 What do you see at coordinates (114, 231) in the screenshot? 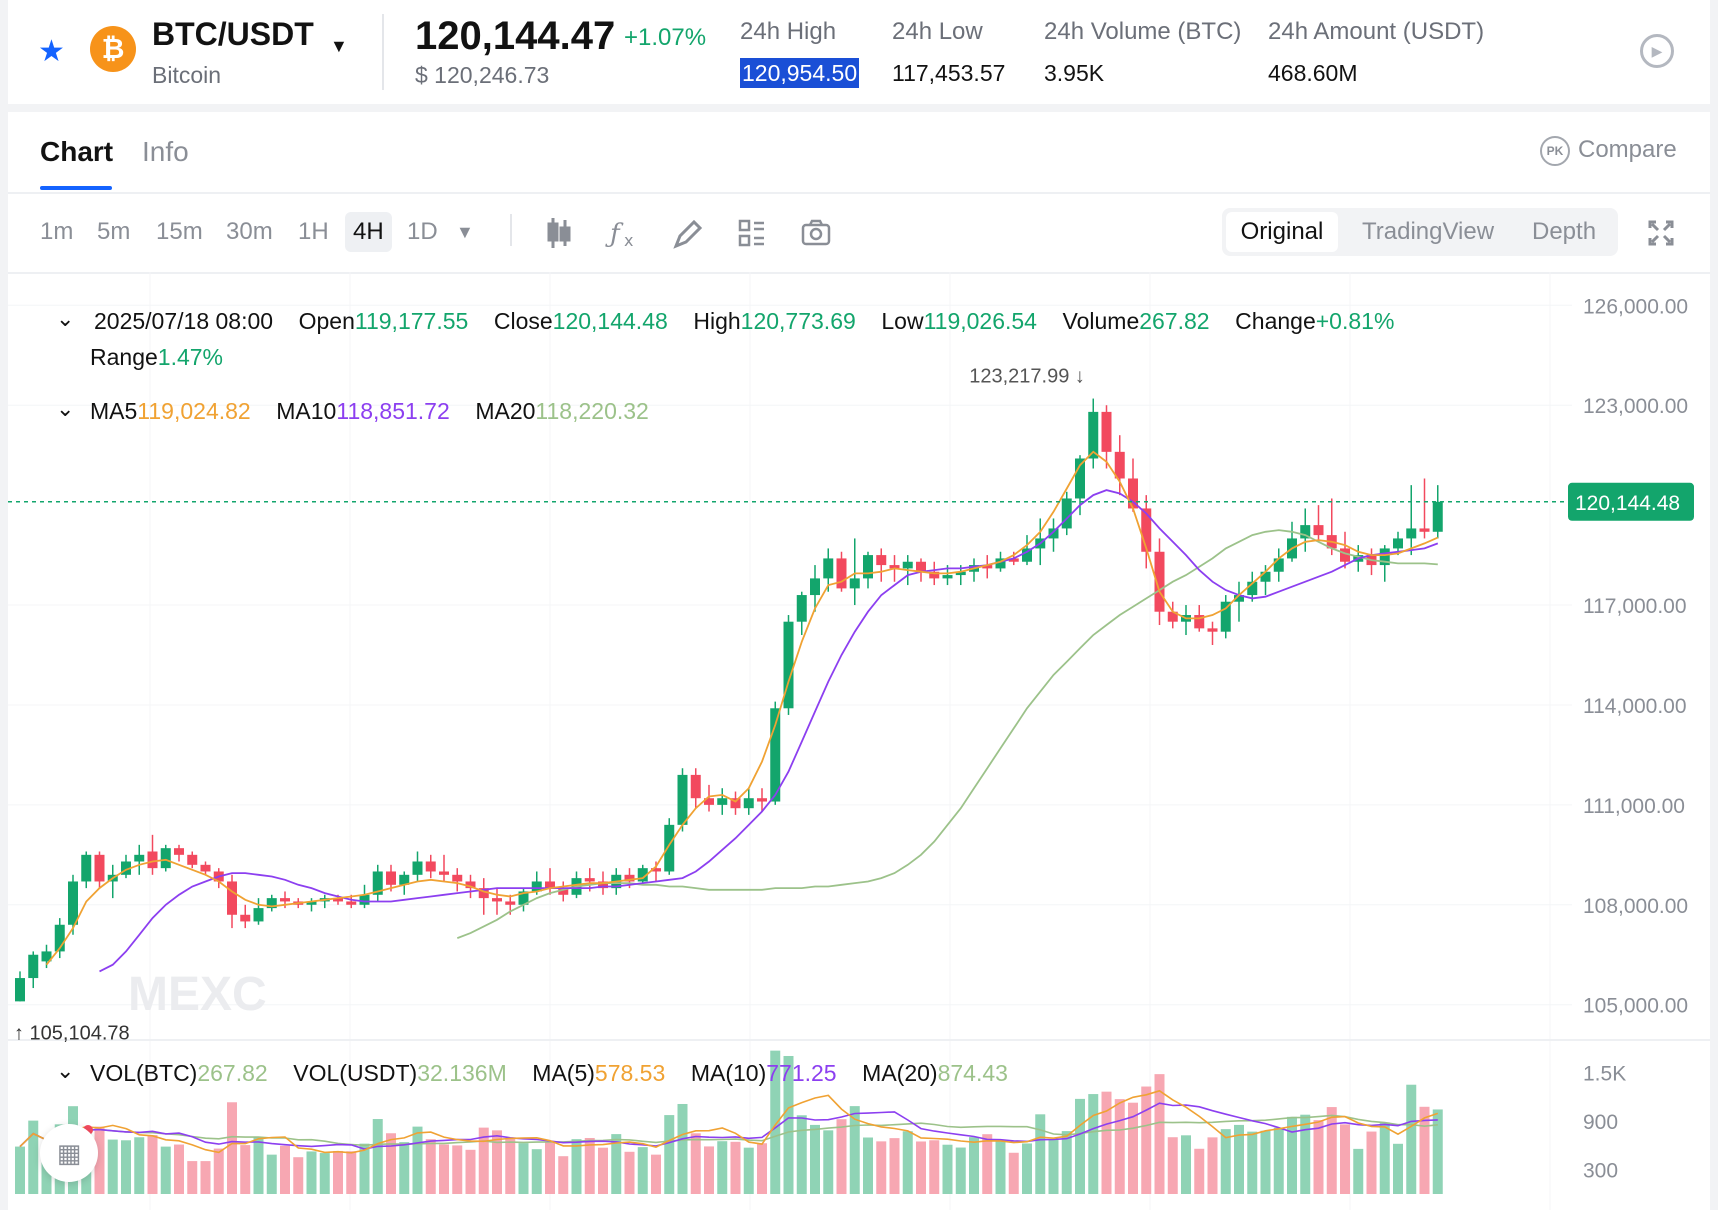
I see `timeframe-5m: 5m` at bounding box center [114, 231].